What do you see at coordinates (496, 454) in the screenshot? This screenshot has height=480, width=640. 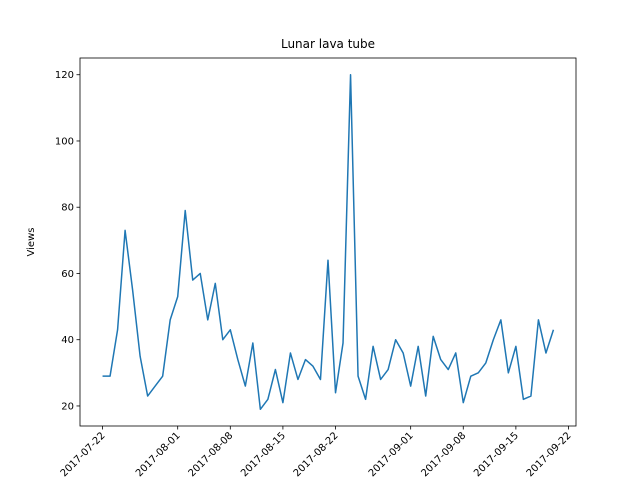 I see `x-tick-label: 2017-09-15` at bounding box center [496, 454].